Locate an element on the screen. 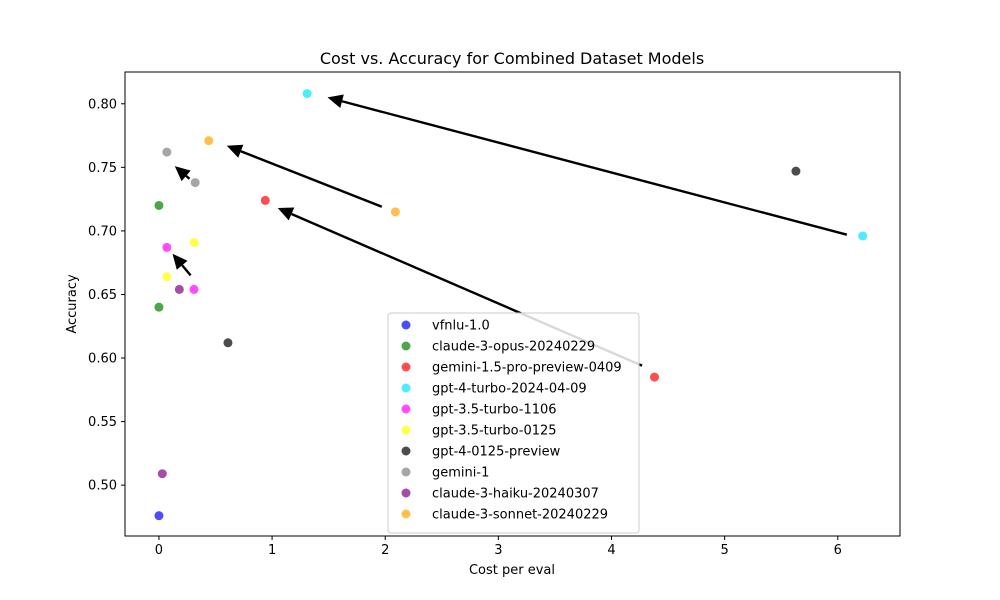 This screenshot has height=600, width=1000. legend-label: gemini-1.5-pro-preview-0409 is located at coordinates (527, 368).